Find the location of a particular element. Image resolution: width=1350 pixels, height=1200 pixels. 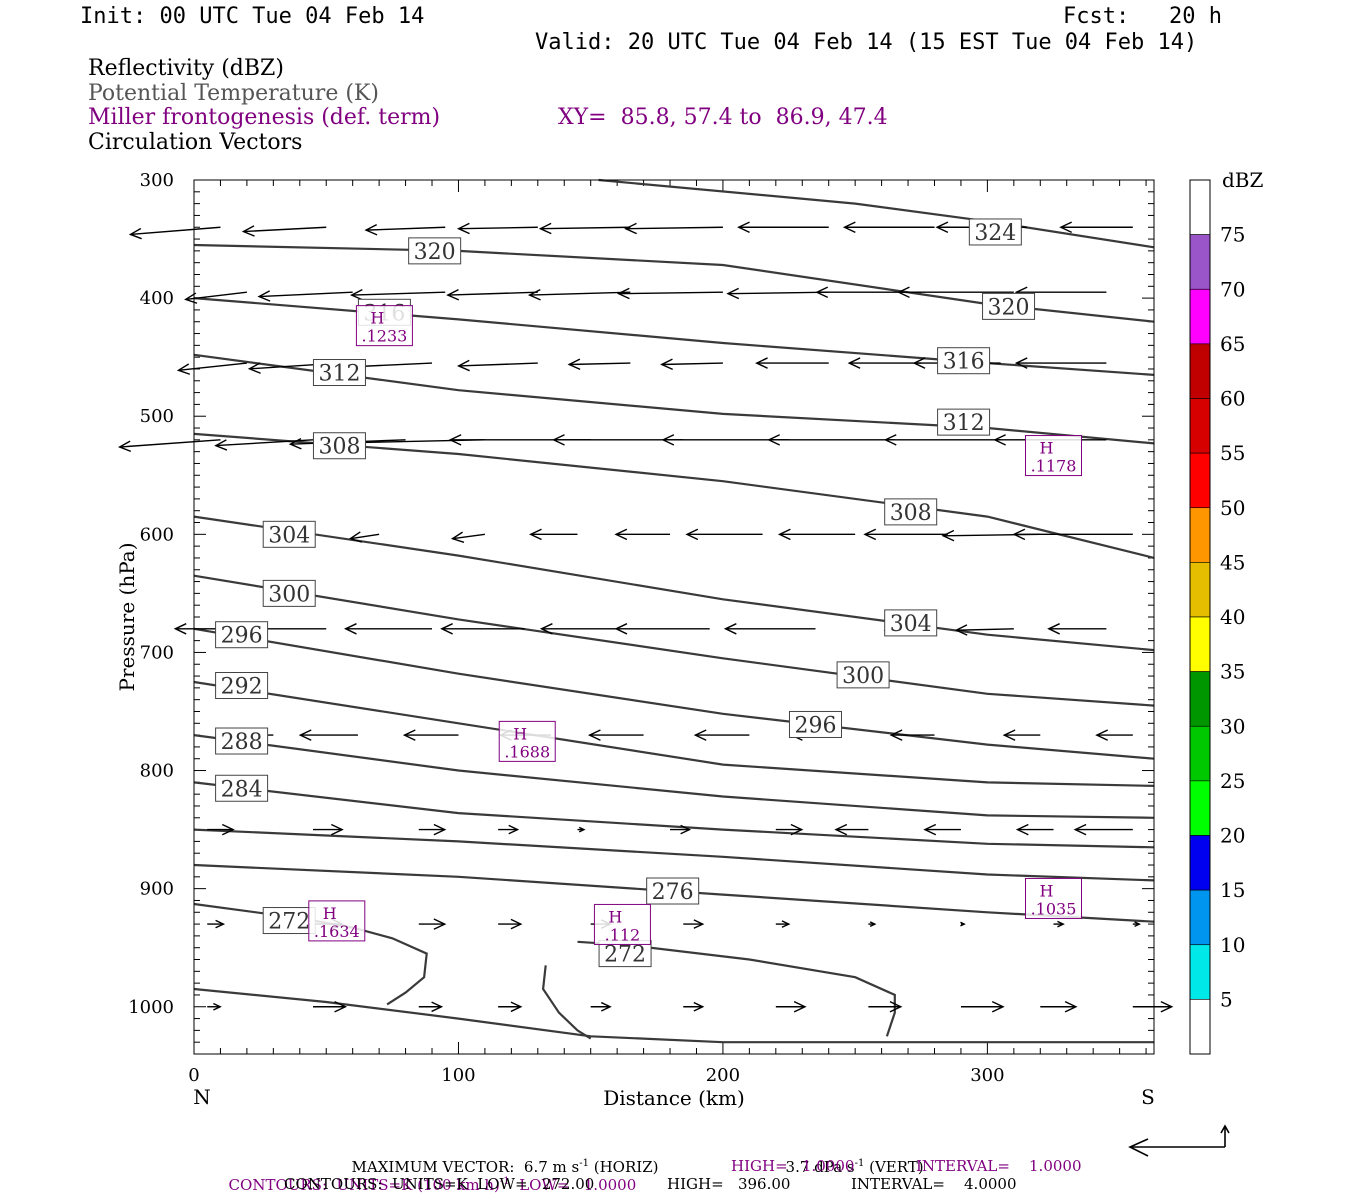

fg-interval: INTERVAL= 1.0000 is located at coordinates (999, 1166).